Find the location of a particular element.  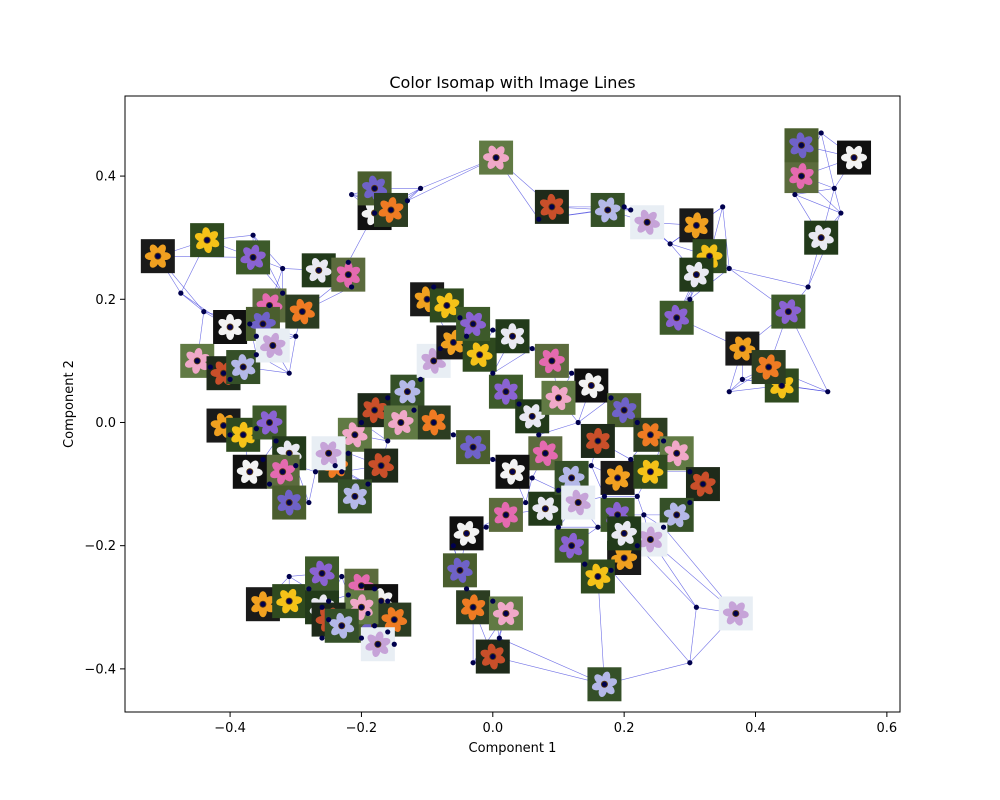

x-tick-label: −0.4 is located at coordinates (230, 728).